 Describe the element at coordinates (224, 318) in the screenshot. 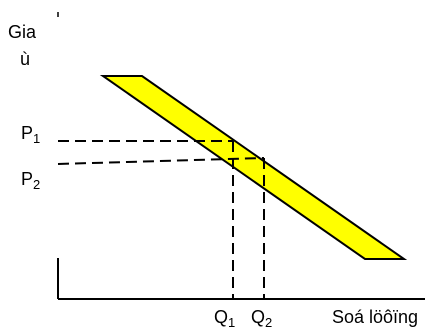

I see `quantity-label-q1: Q1` at that location.